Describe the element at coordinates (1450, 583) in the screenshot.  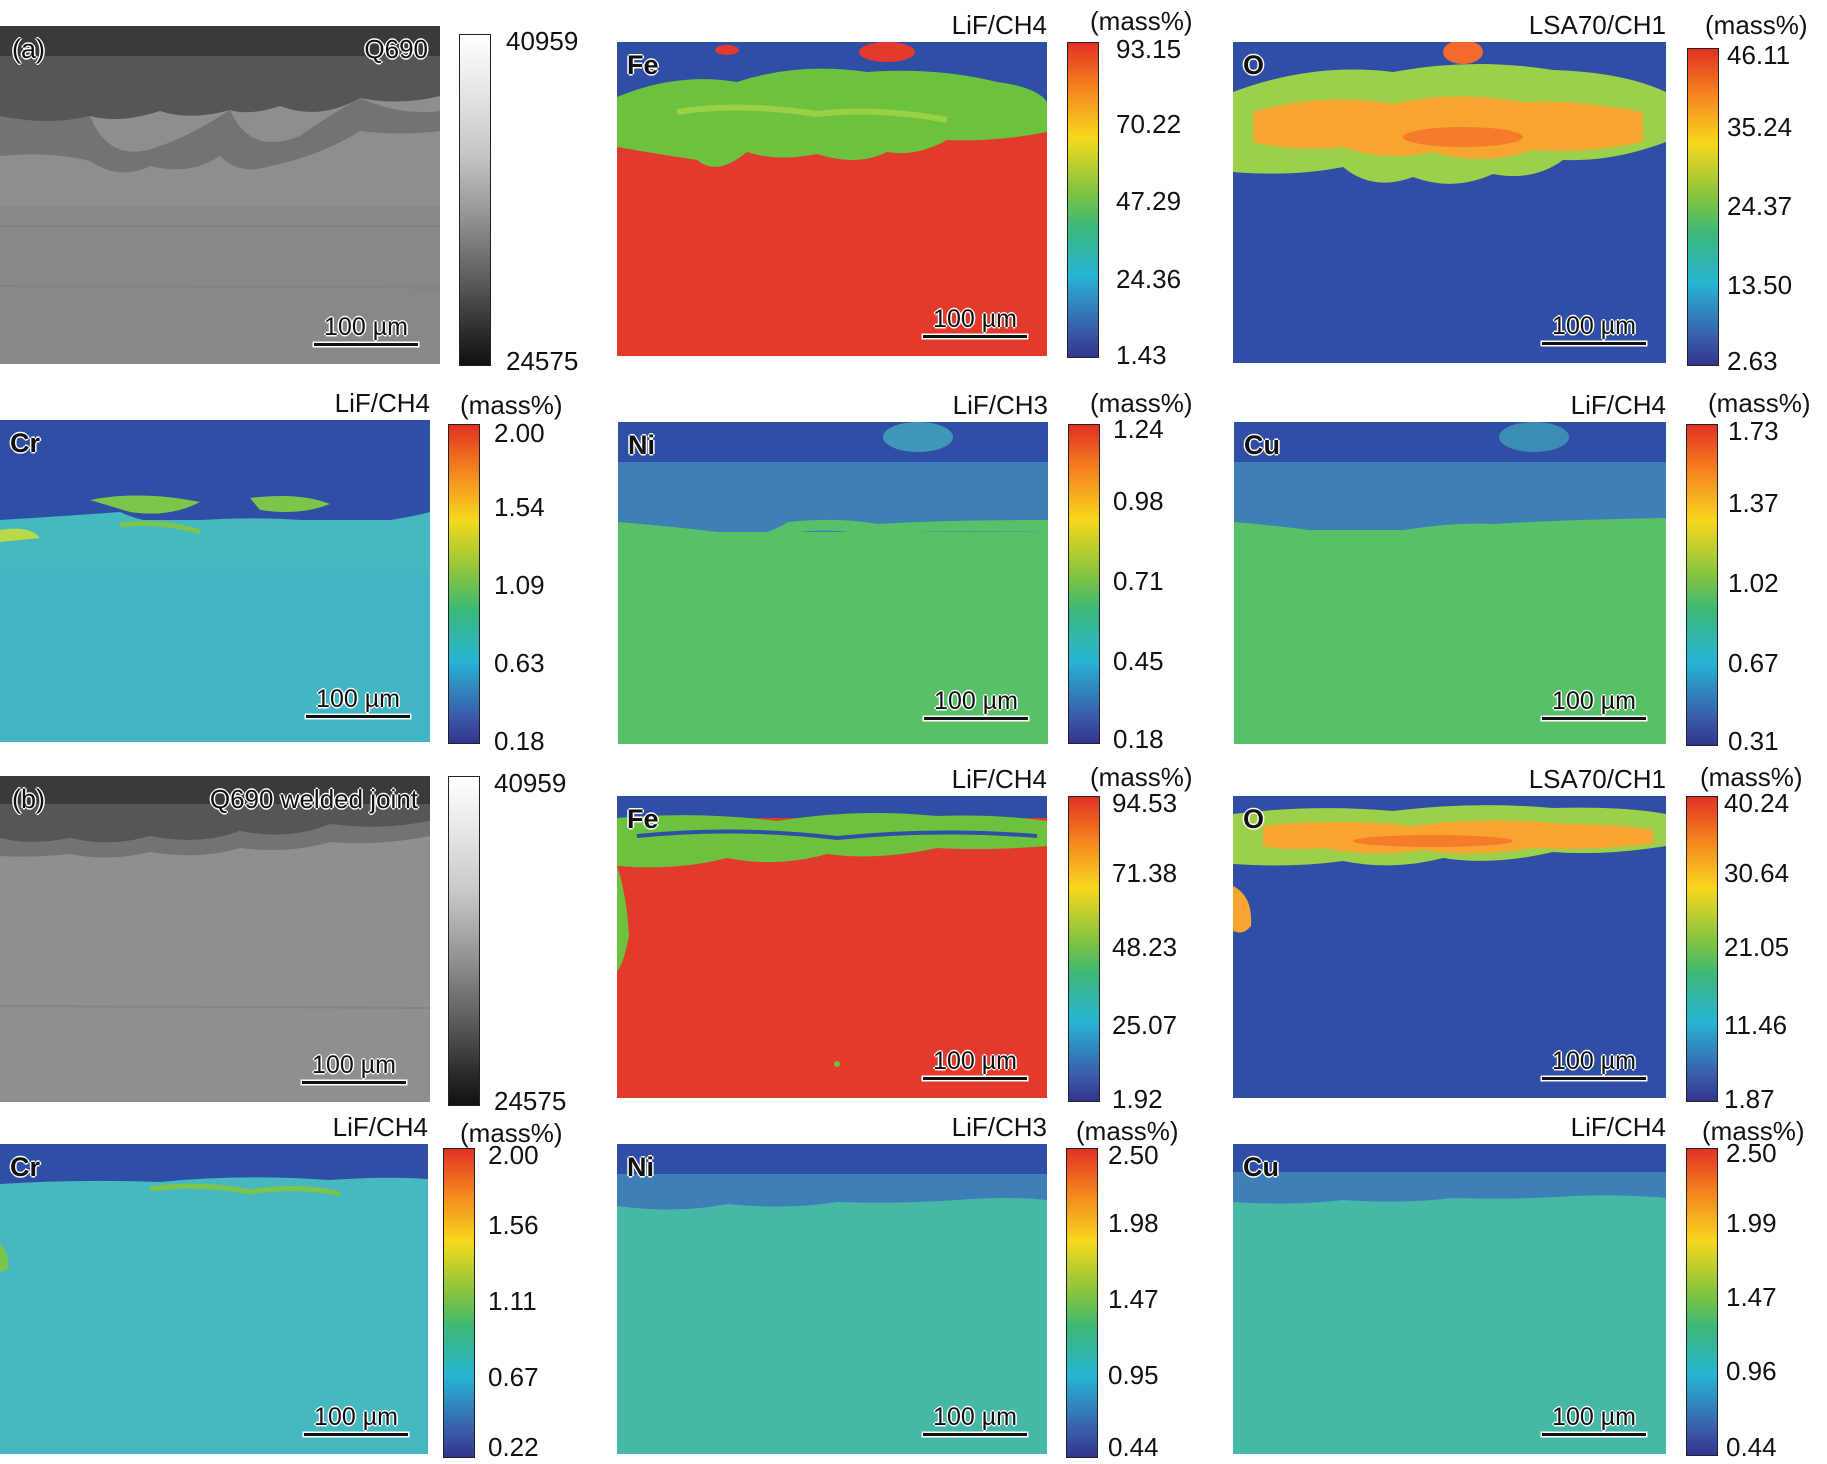
I see `cu-map-image` at that location.